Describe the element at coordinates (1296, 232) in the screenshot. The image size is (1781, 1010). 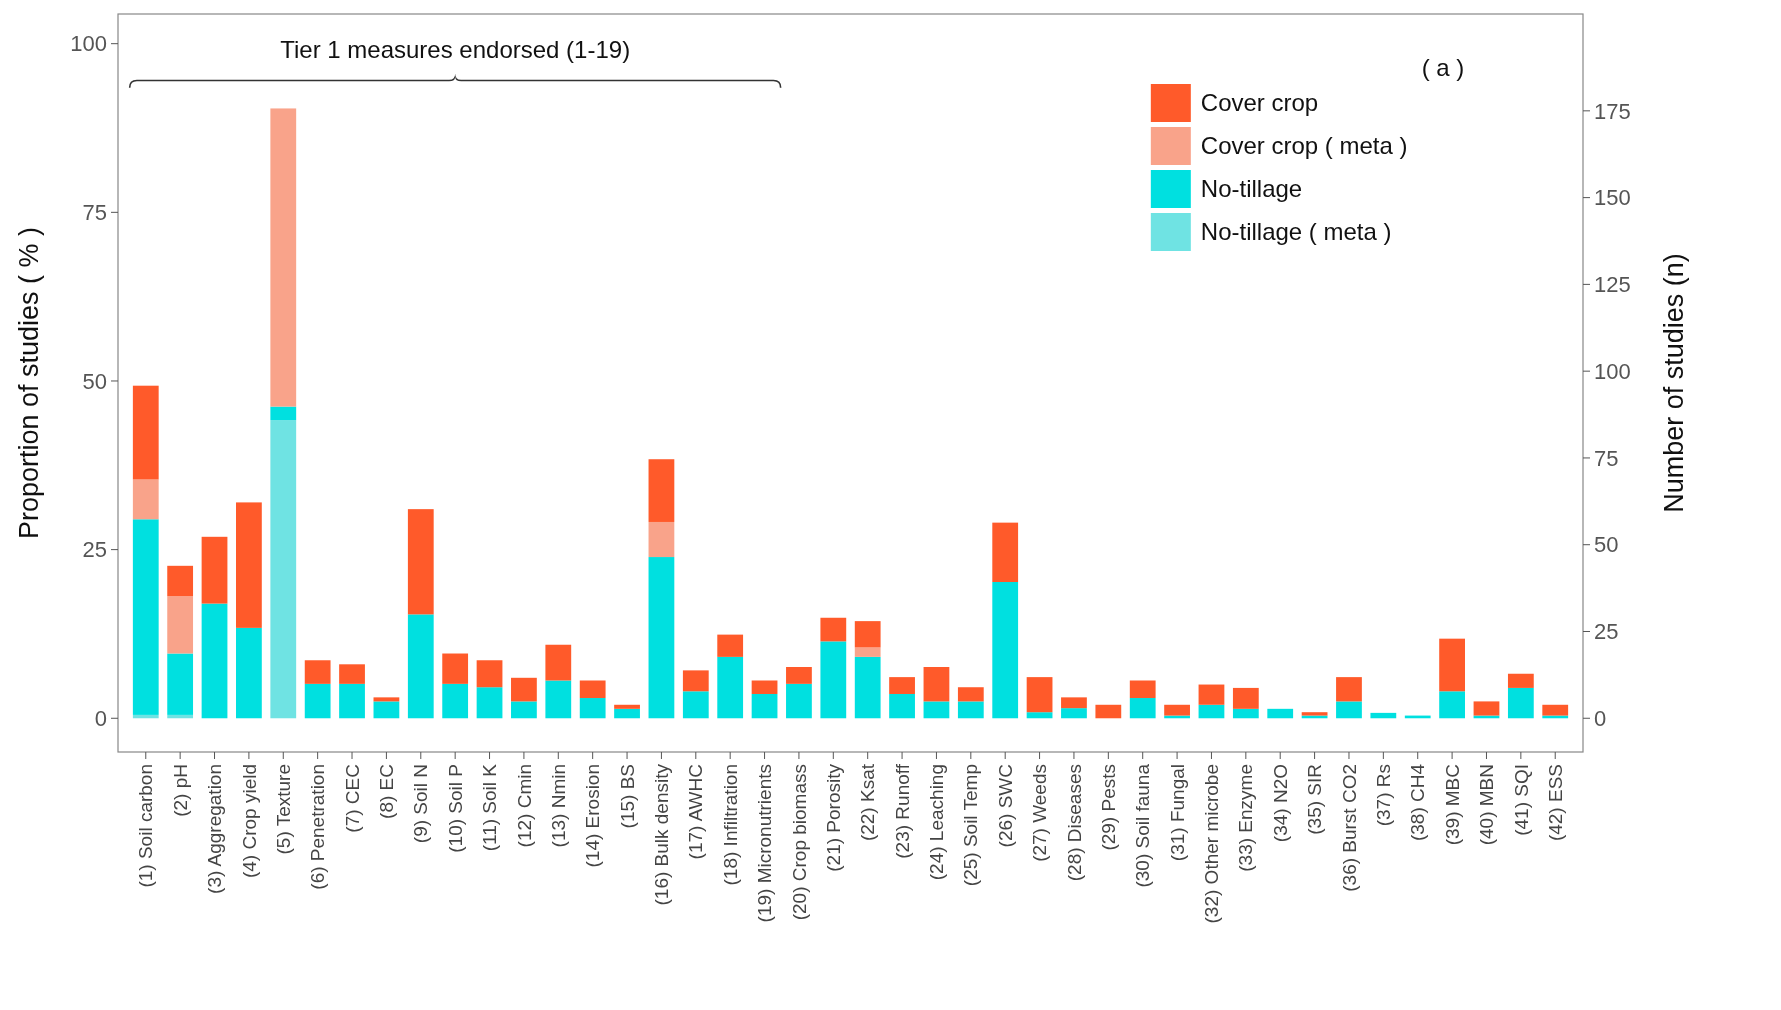
I see `legend-label: No-tillage ( meta )` at that location.